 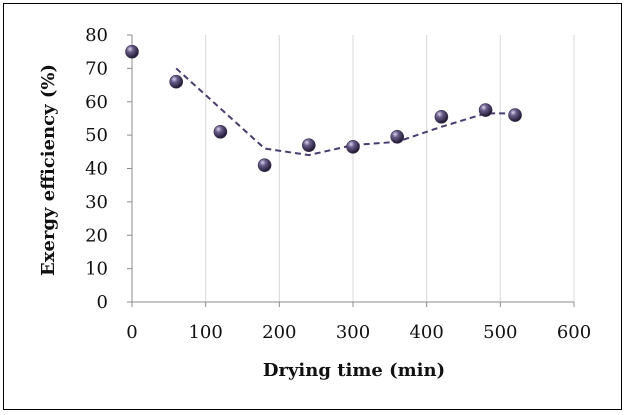 I want to click on x-axis-title: Drying time (min), so click(x=354, y=370).